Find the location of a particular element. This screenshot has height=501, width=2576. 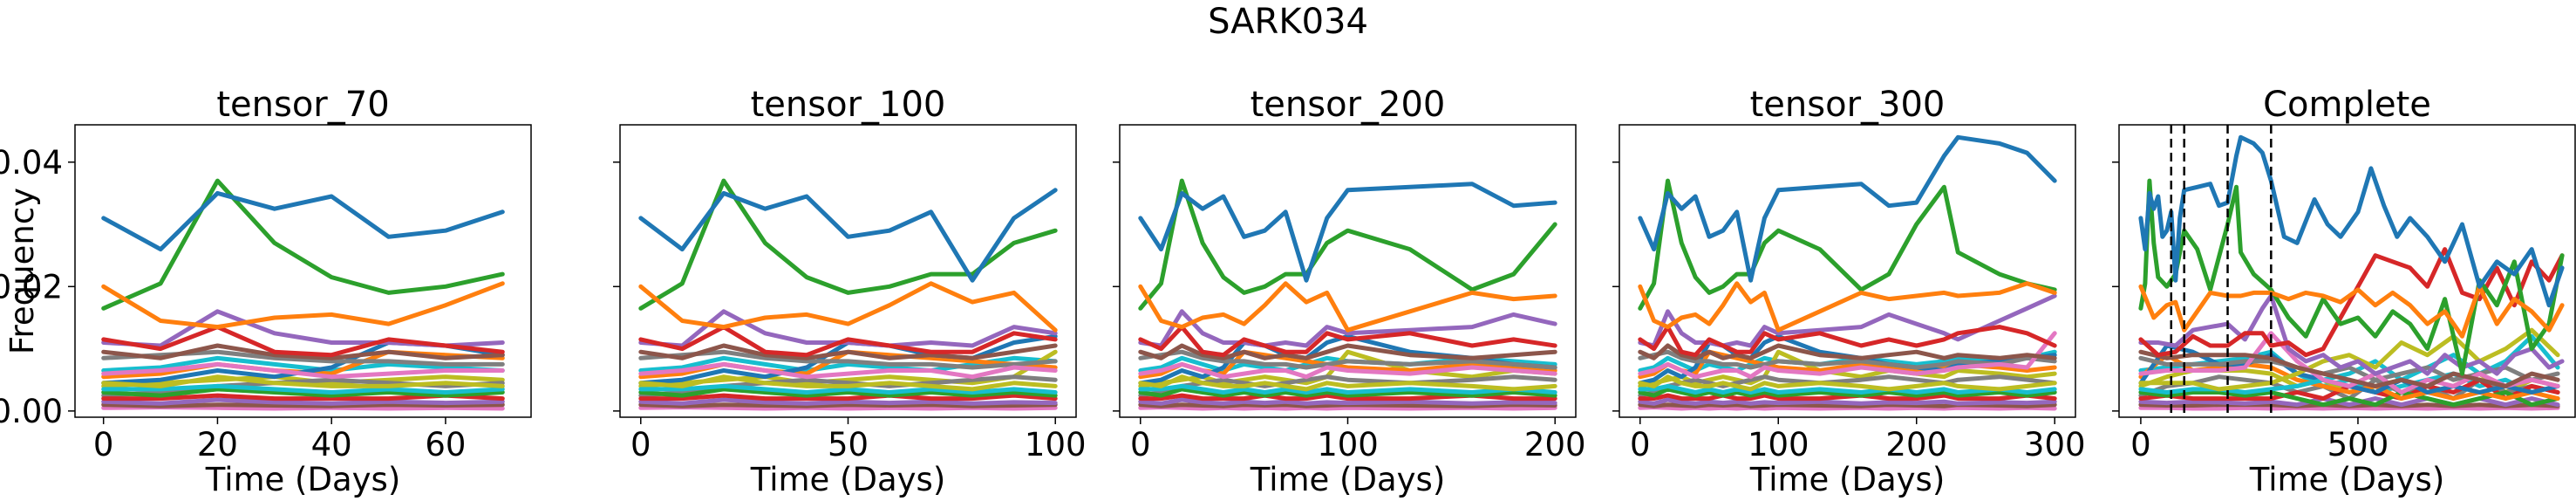

x-tick-label: 40 is located at coordinates (332, 445).